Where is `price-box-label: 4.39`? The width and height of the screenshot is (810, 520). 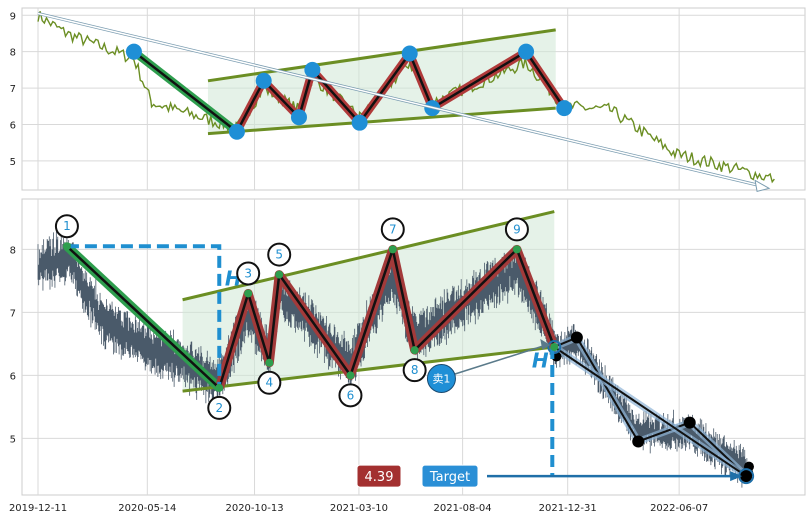
price-box-label: 4.39 is located at coordinates (379, 477).